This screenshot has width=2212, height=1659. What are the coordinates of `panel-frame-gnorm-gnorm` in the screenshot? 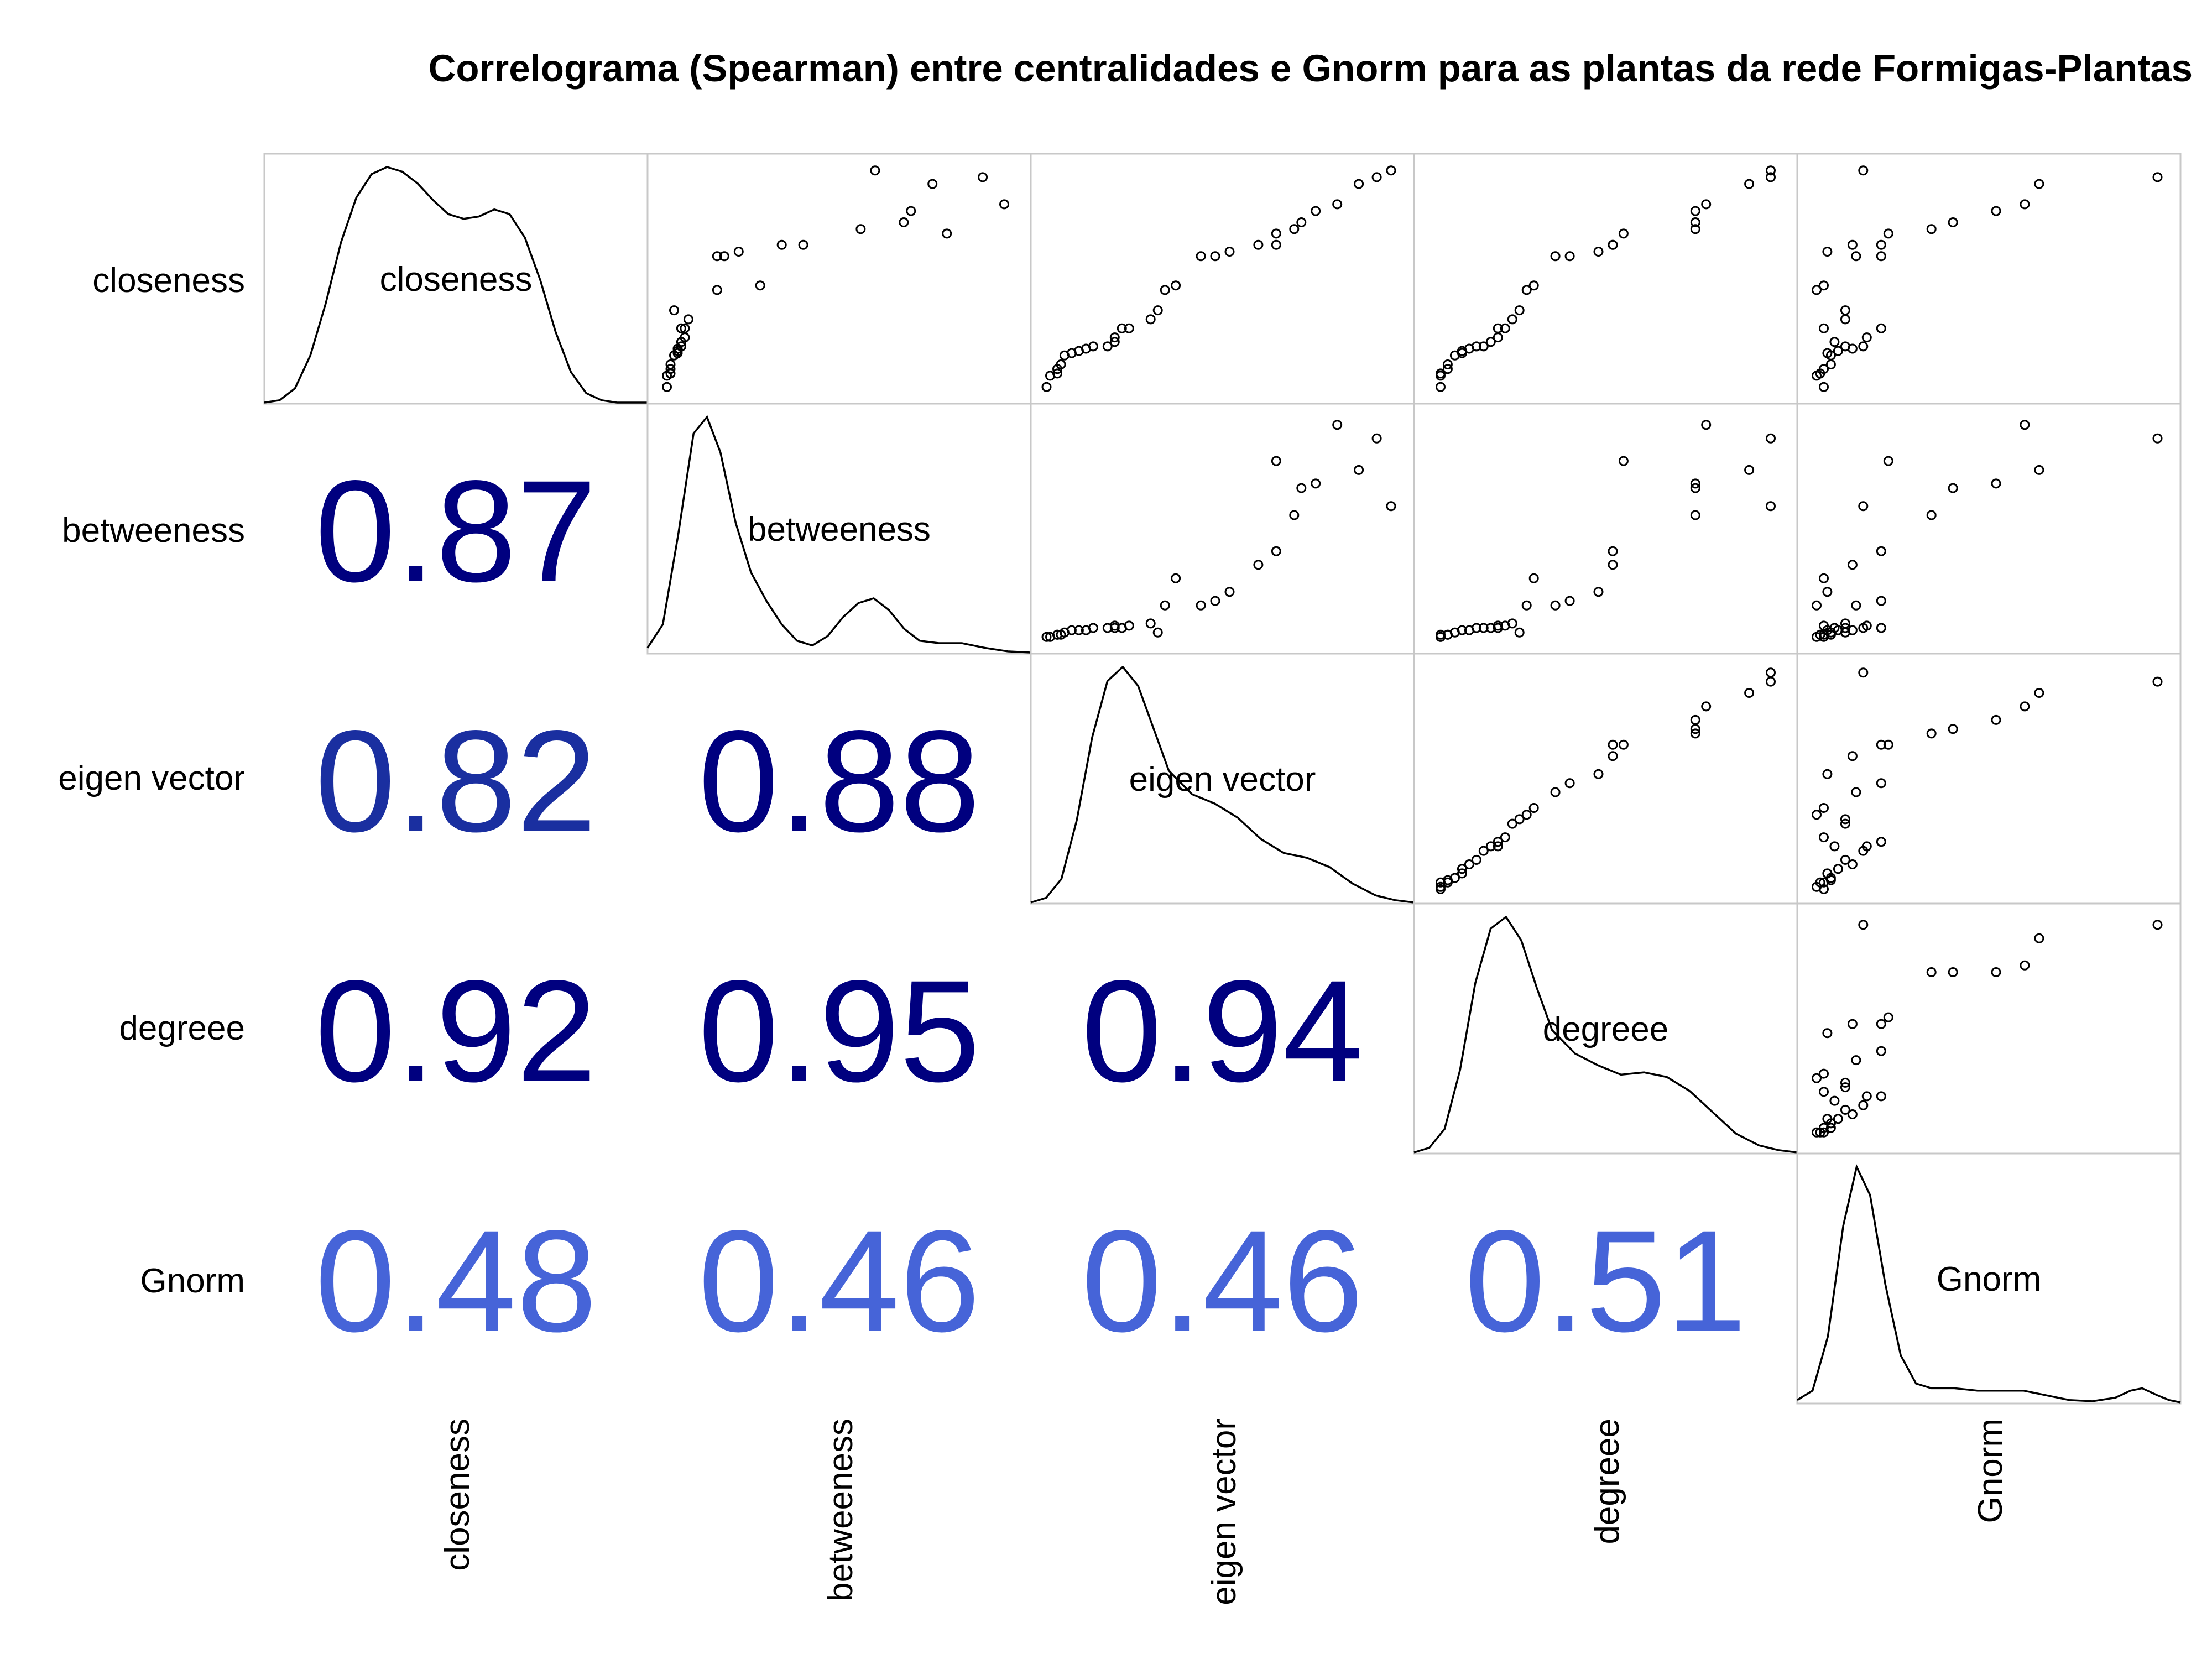 It's located at (1989, 1279).